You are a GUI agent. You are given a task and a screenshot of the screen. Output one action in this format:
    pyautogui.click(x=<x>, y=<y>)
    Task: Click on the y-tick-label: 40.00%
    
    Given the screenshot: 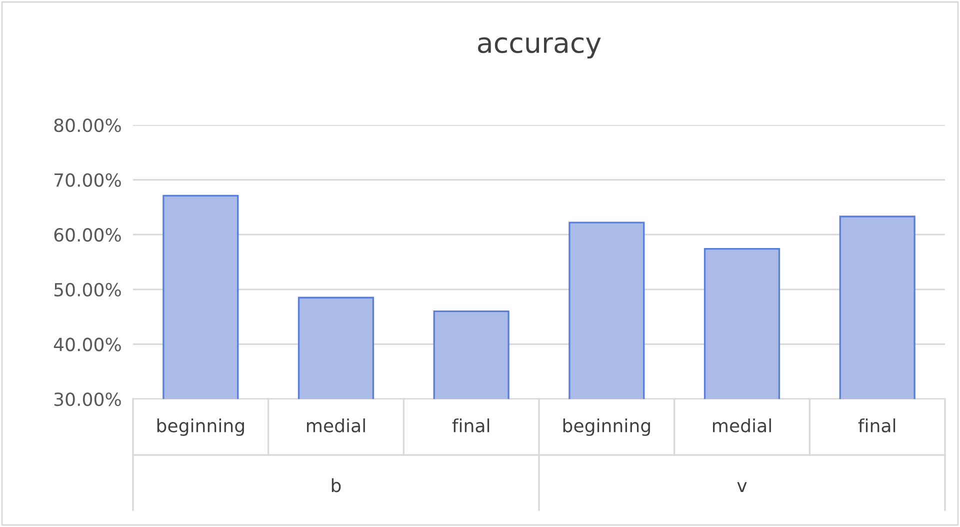 What is the action you would take?
    pyautogui.click(x=87, y=345)
    